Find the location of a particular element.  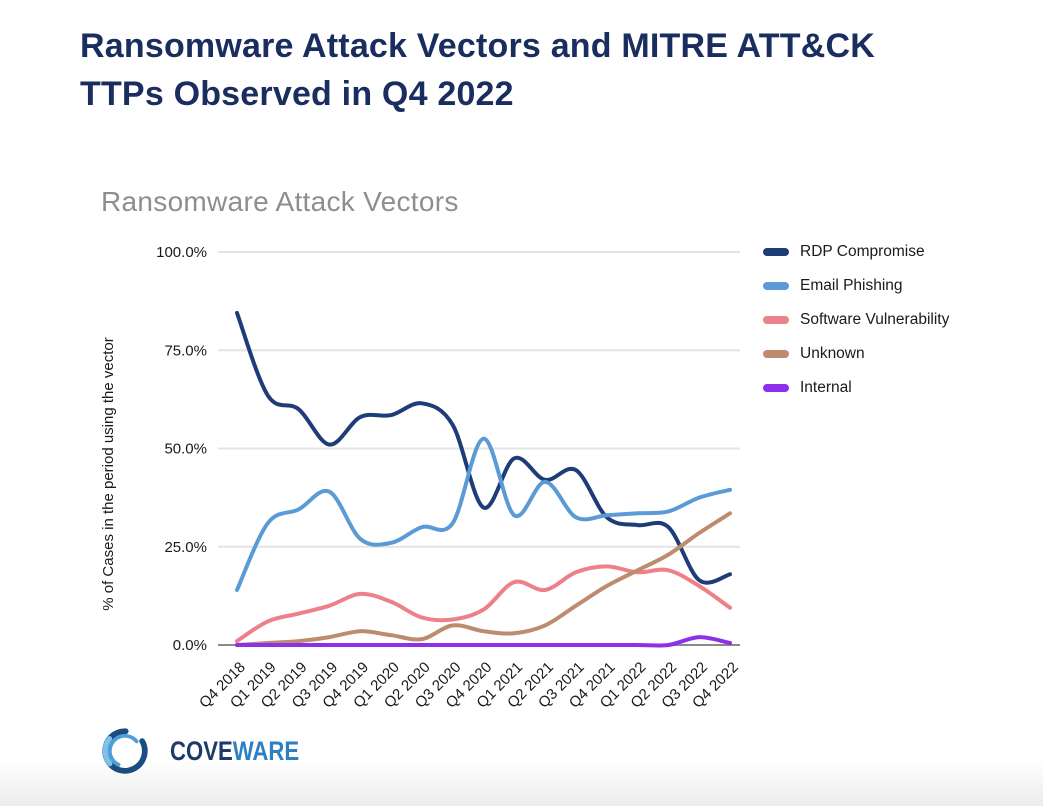

series-line-internal is located at coordinates (483, 641).